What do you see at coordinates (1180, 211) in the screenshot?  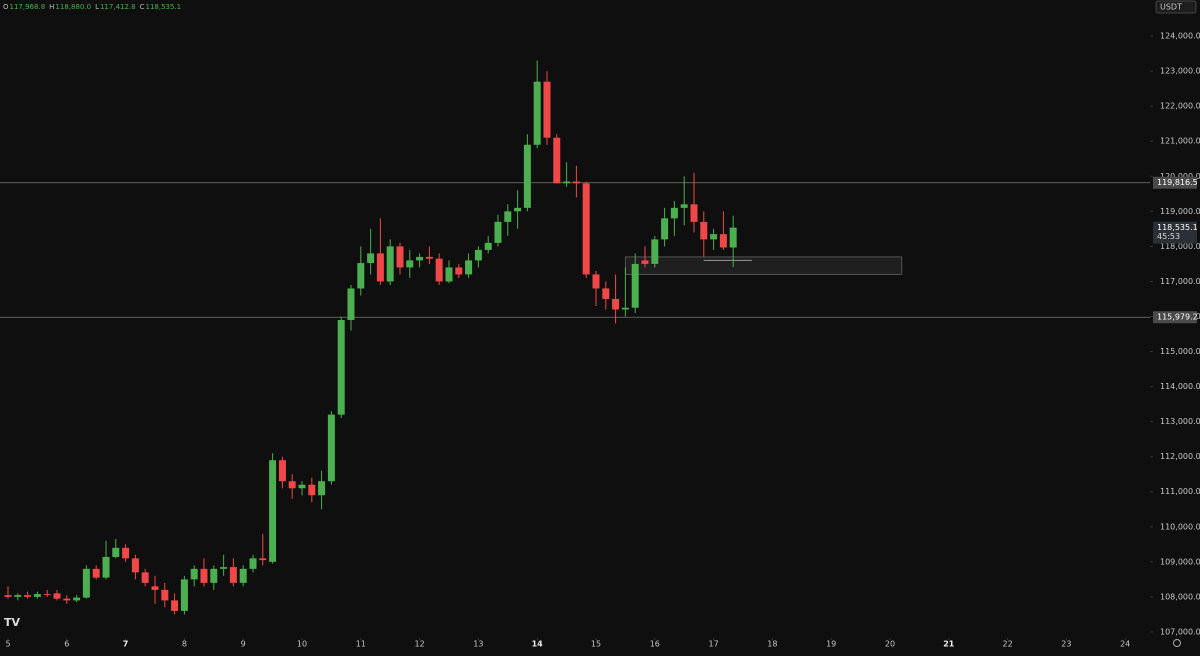 I see `y-tick-label: 119,000.0` at bounding box center [1180, 211].